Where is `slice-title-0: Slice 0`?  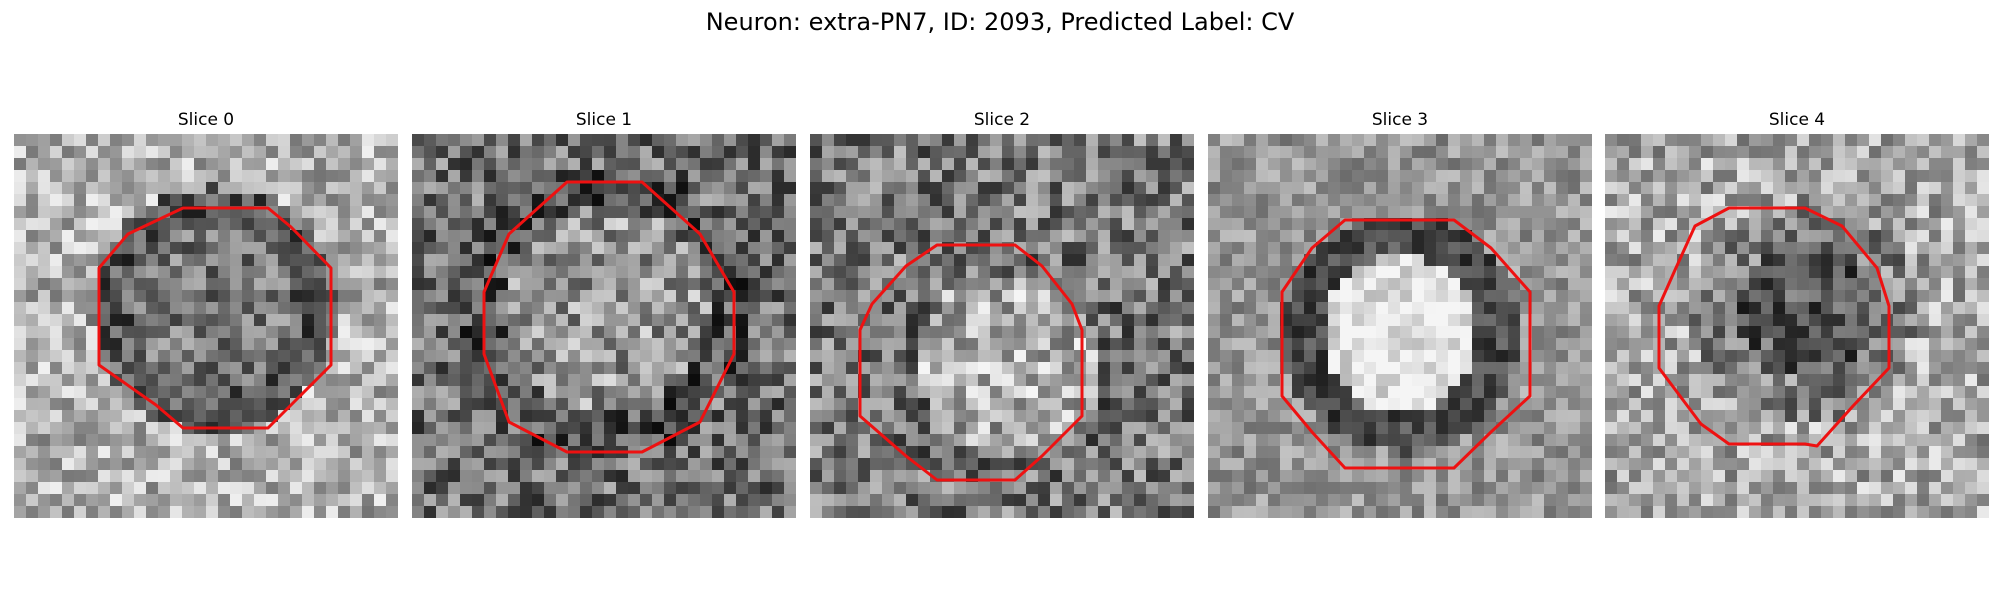 slice-title-0: Slice 0 is located at coordinates (206, 120).